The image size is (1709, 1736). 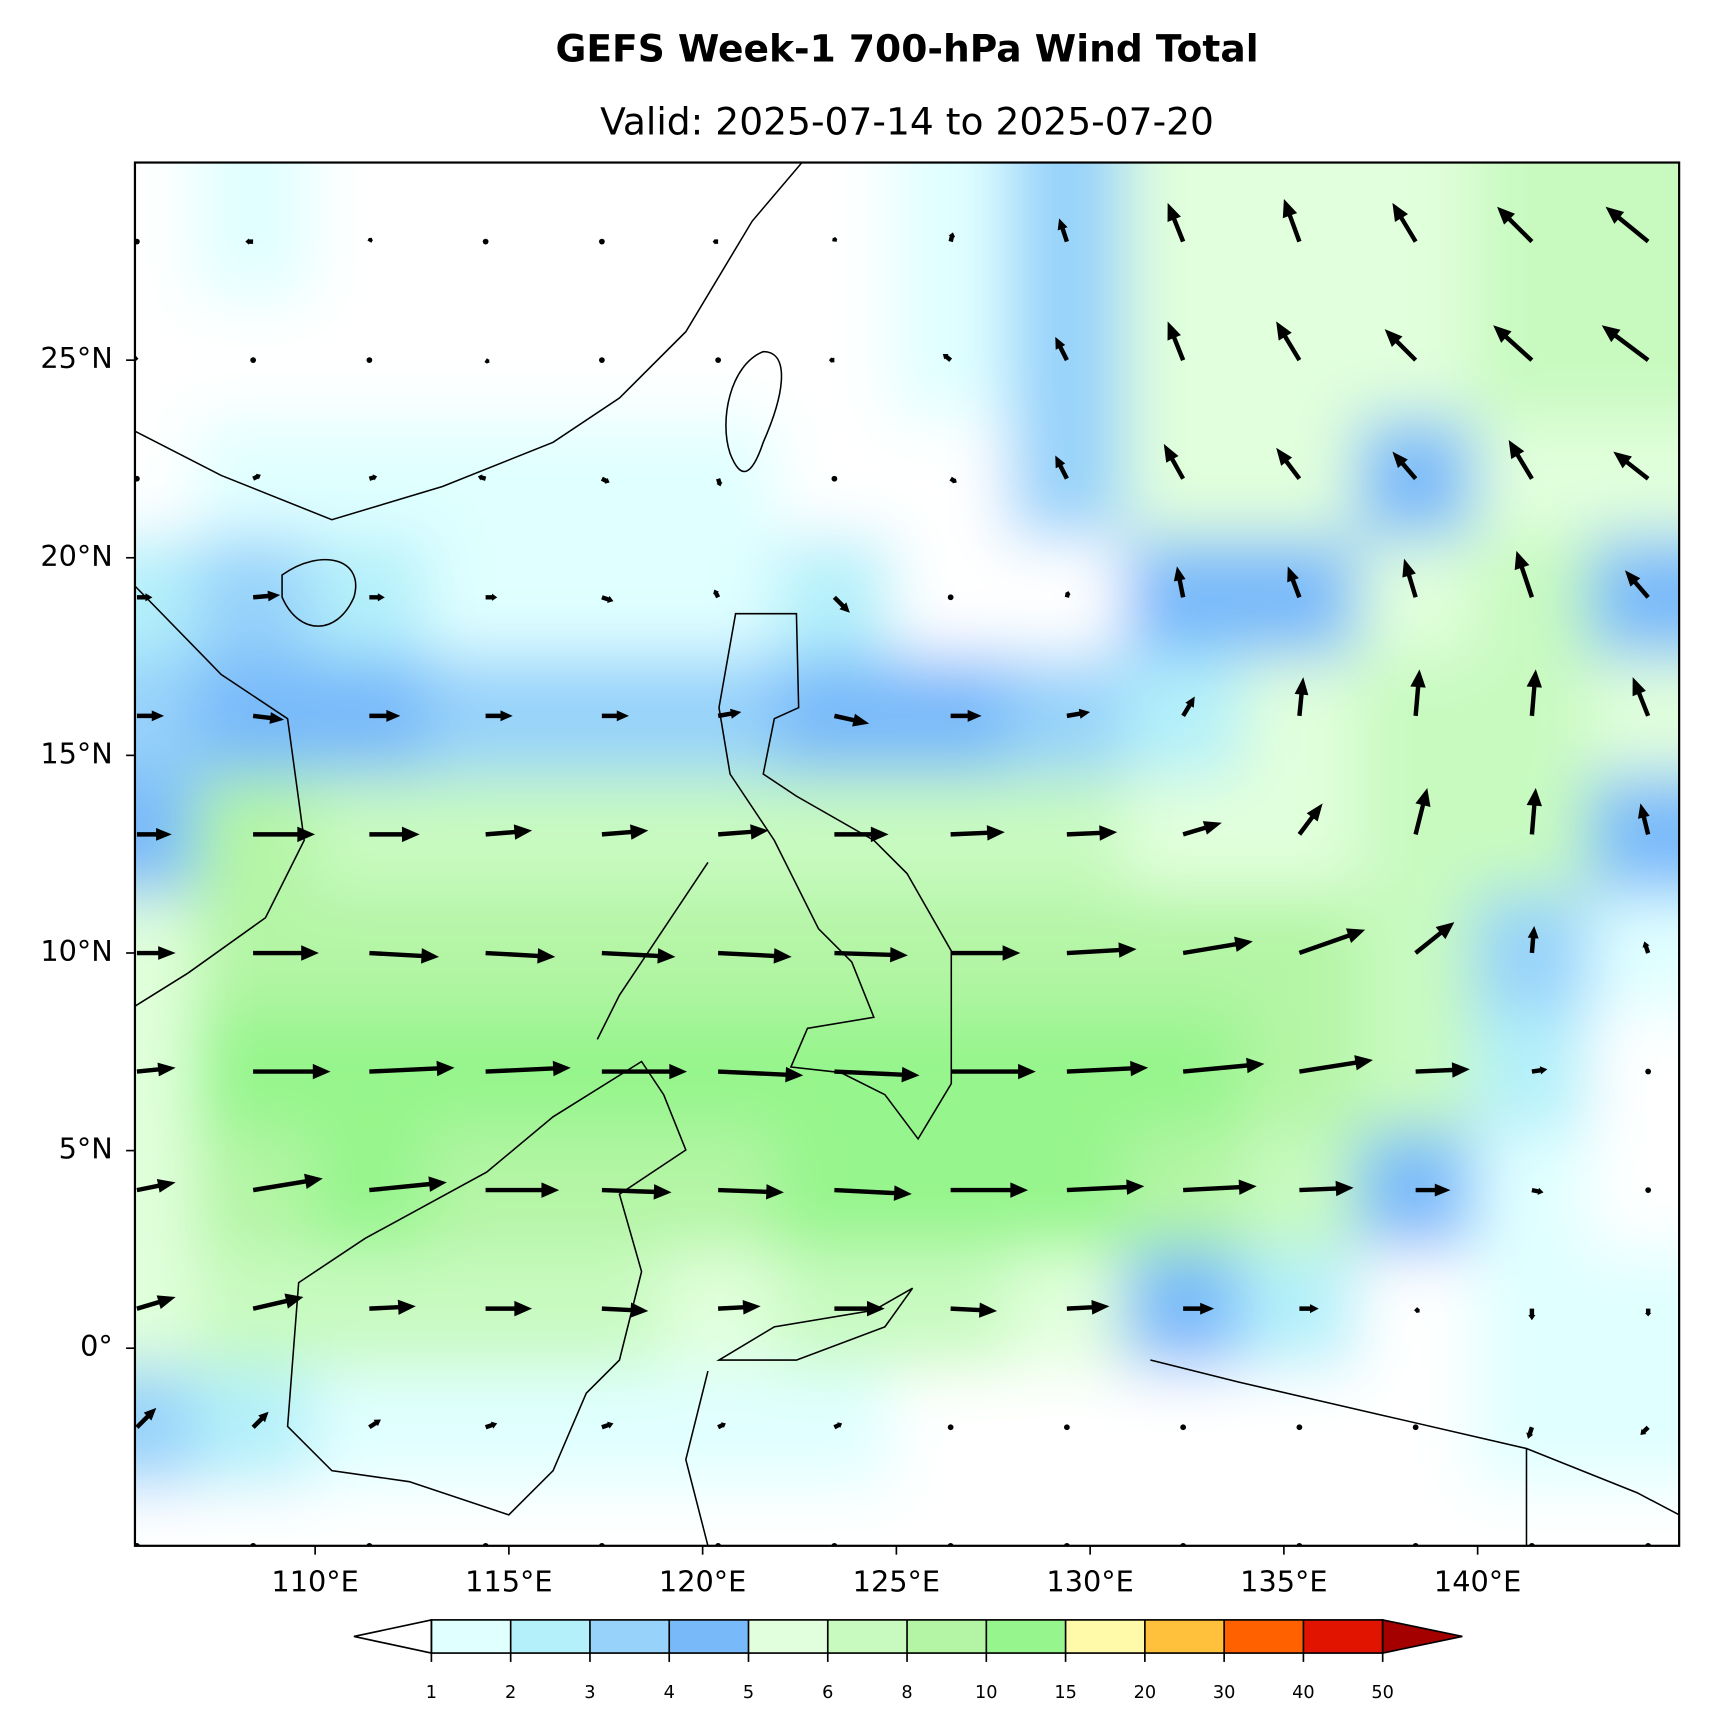 What do you see at coordinates (907, 121) in the screenshot?
I see `chart-subtitle: Valid: 2025-07-14 to 2025-07-20` at bounding box center [907, 121].